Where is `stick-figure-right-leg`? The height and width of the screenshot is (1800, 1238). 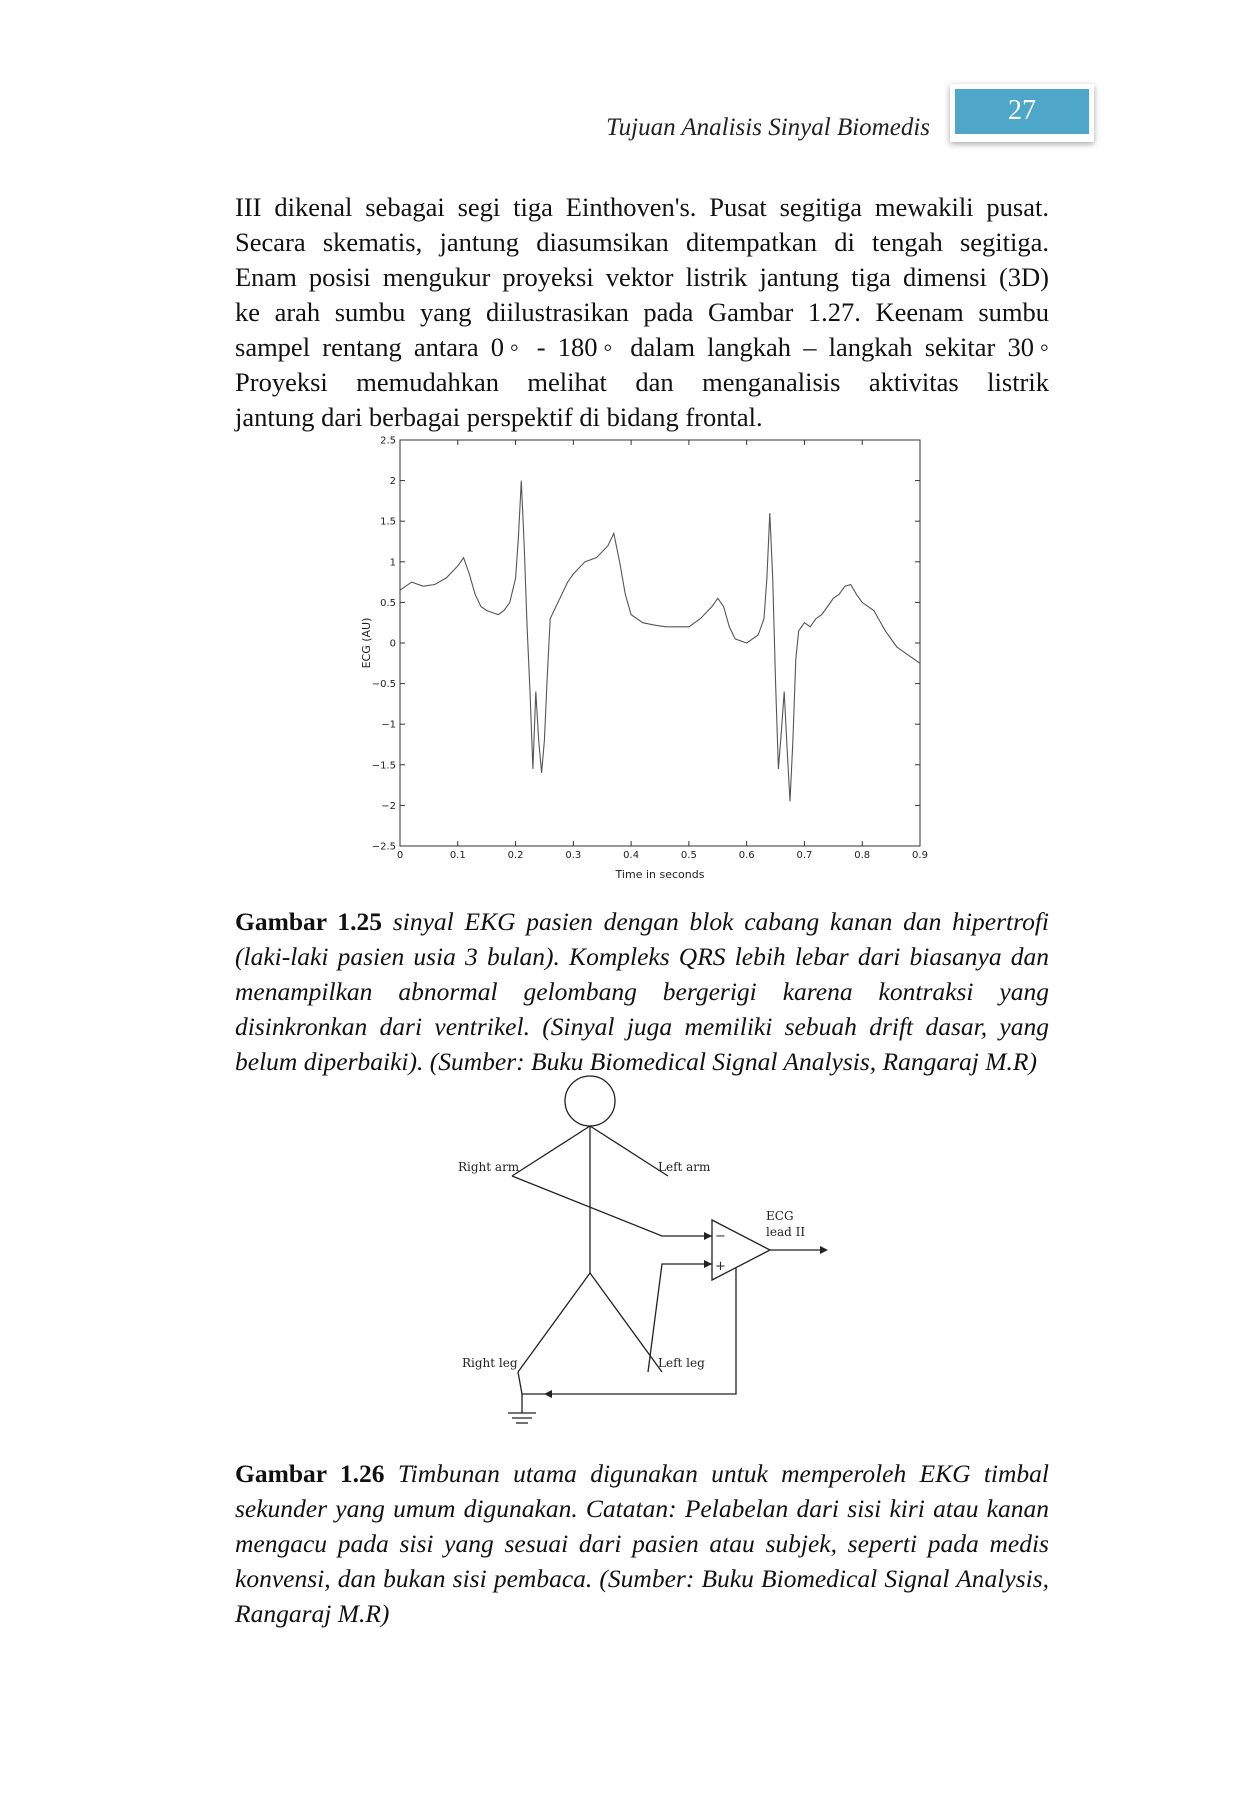 stick-figure-right-leg is located at coordinates (554, 1322).